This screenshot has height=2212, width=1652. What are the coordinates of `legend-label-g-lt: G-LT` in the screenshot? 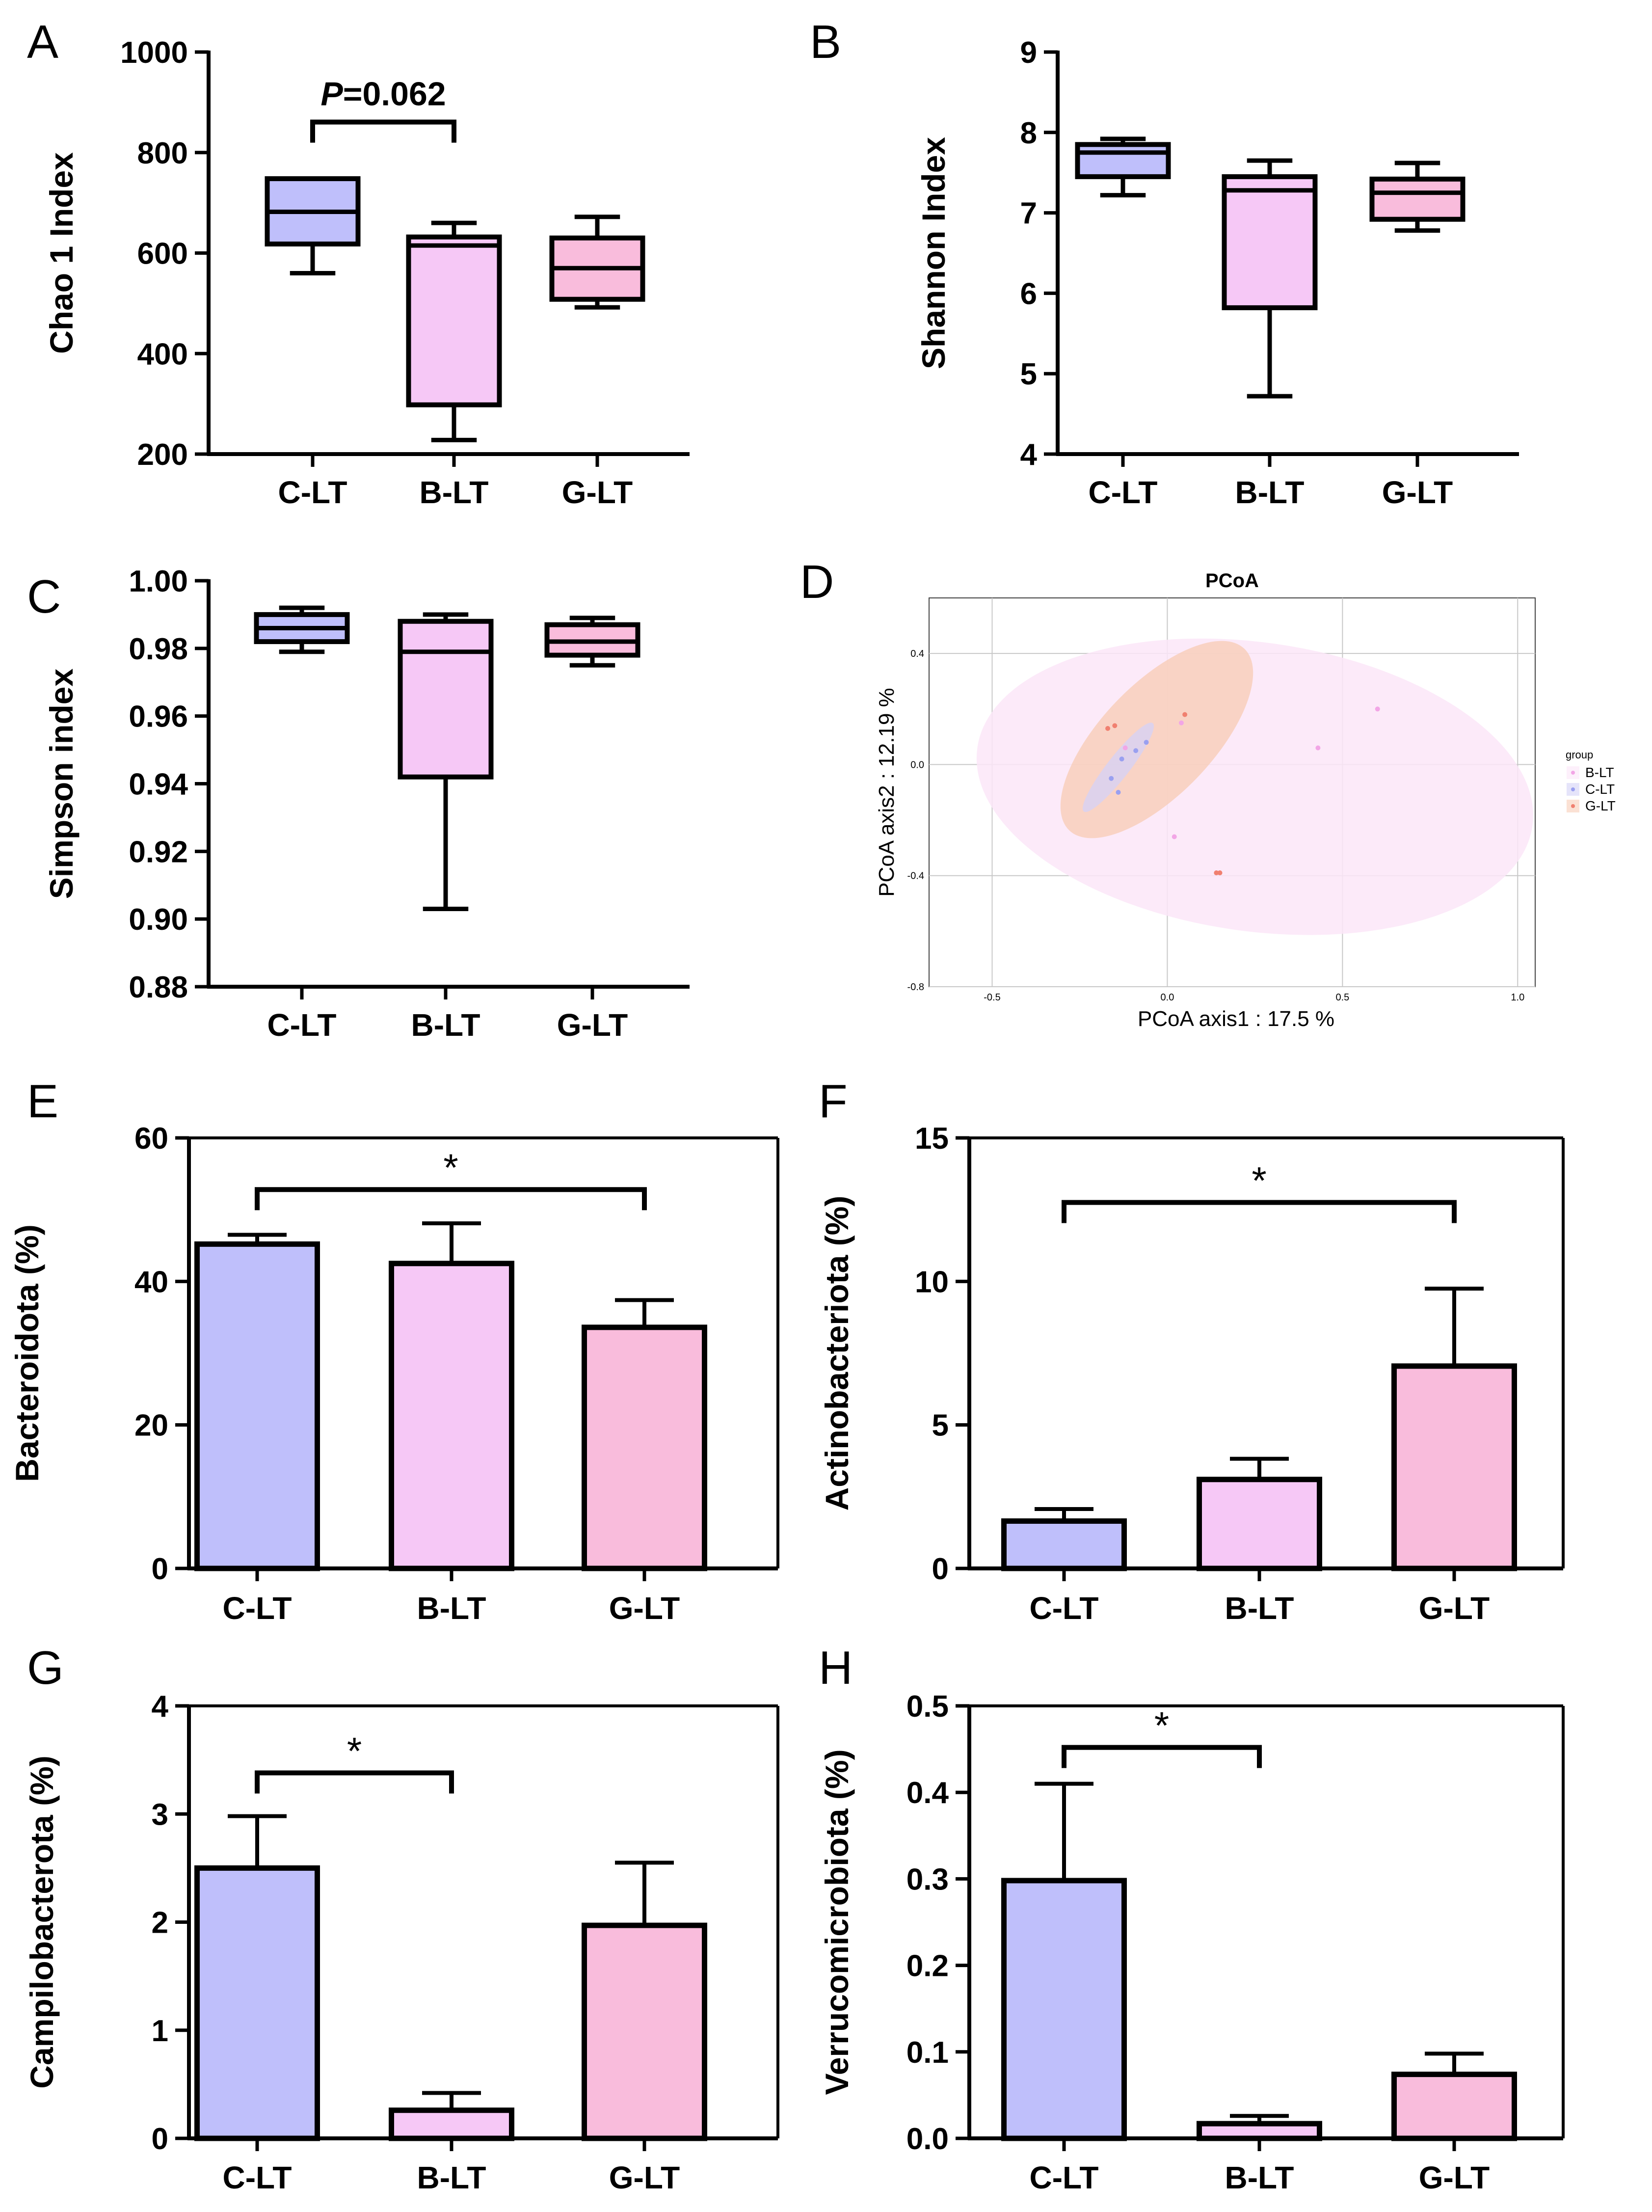 It's located at (1600, 805).